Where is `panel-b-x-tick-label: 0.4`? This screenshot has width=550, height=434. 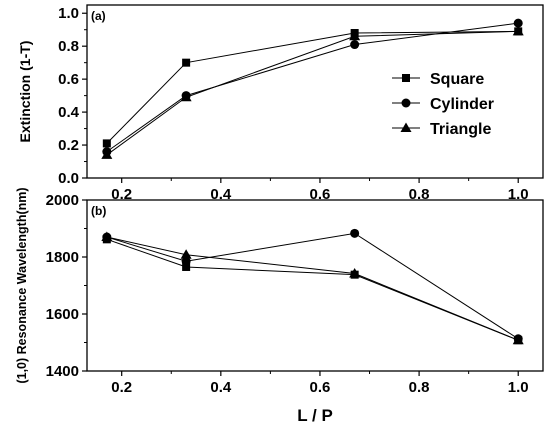 panel-b-x-tick-label: 0.4 is located at coordinates (221, 387).